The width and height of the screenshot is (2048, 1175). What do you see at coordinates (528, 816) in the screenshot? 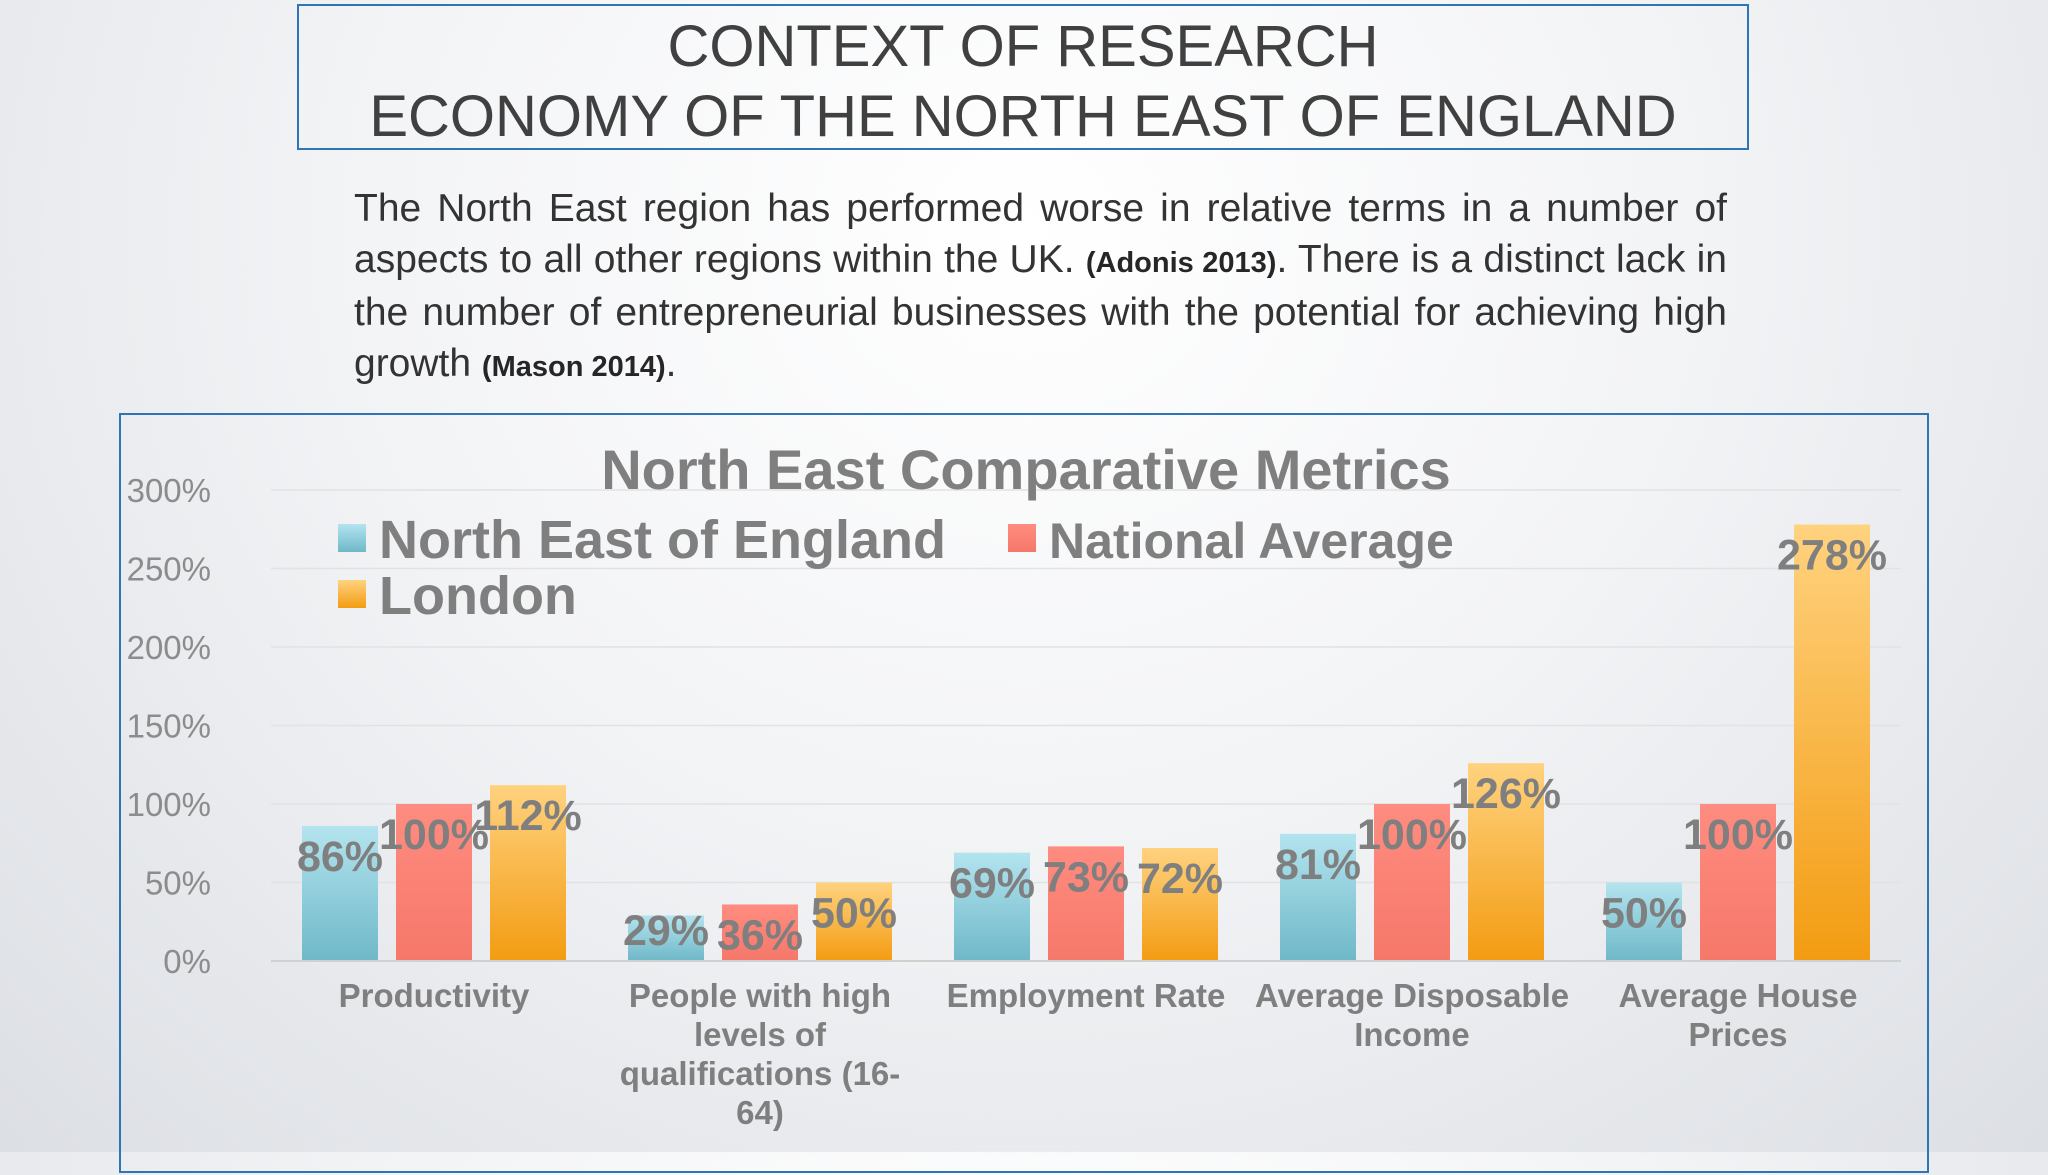
I see `data-label: 112%` at bounding box center [528, 816].